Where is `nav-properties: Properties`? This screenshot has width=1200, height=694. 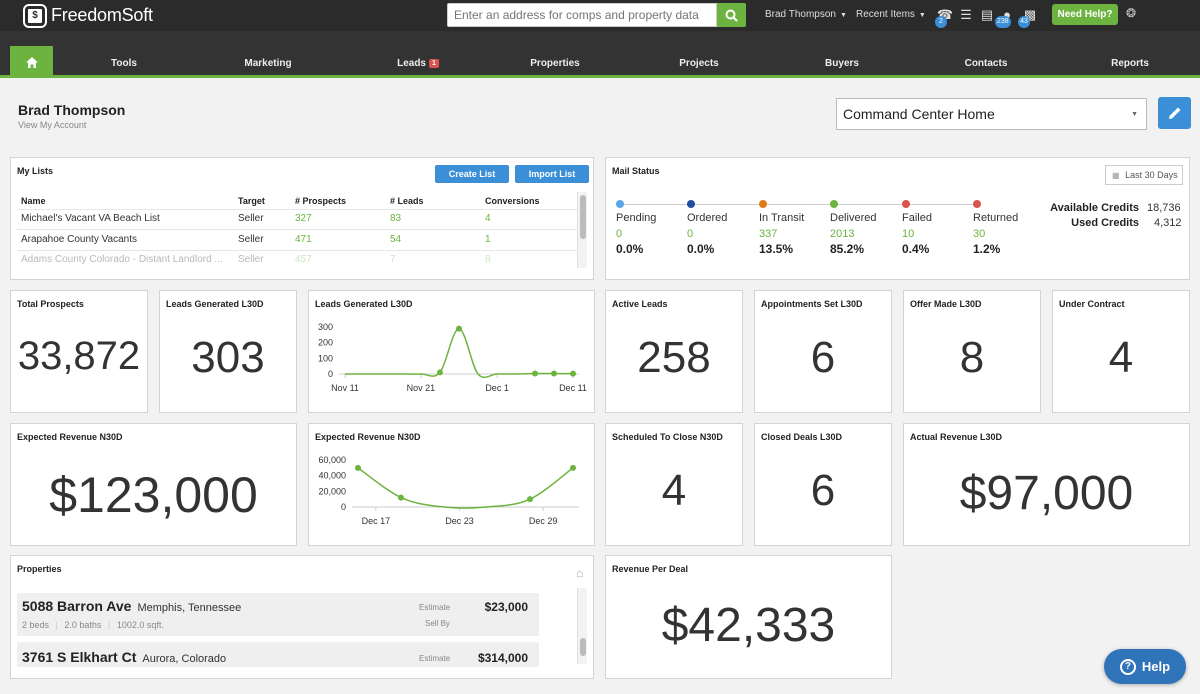 nav-properties: Properties is located at coordinates (555, 63).